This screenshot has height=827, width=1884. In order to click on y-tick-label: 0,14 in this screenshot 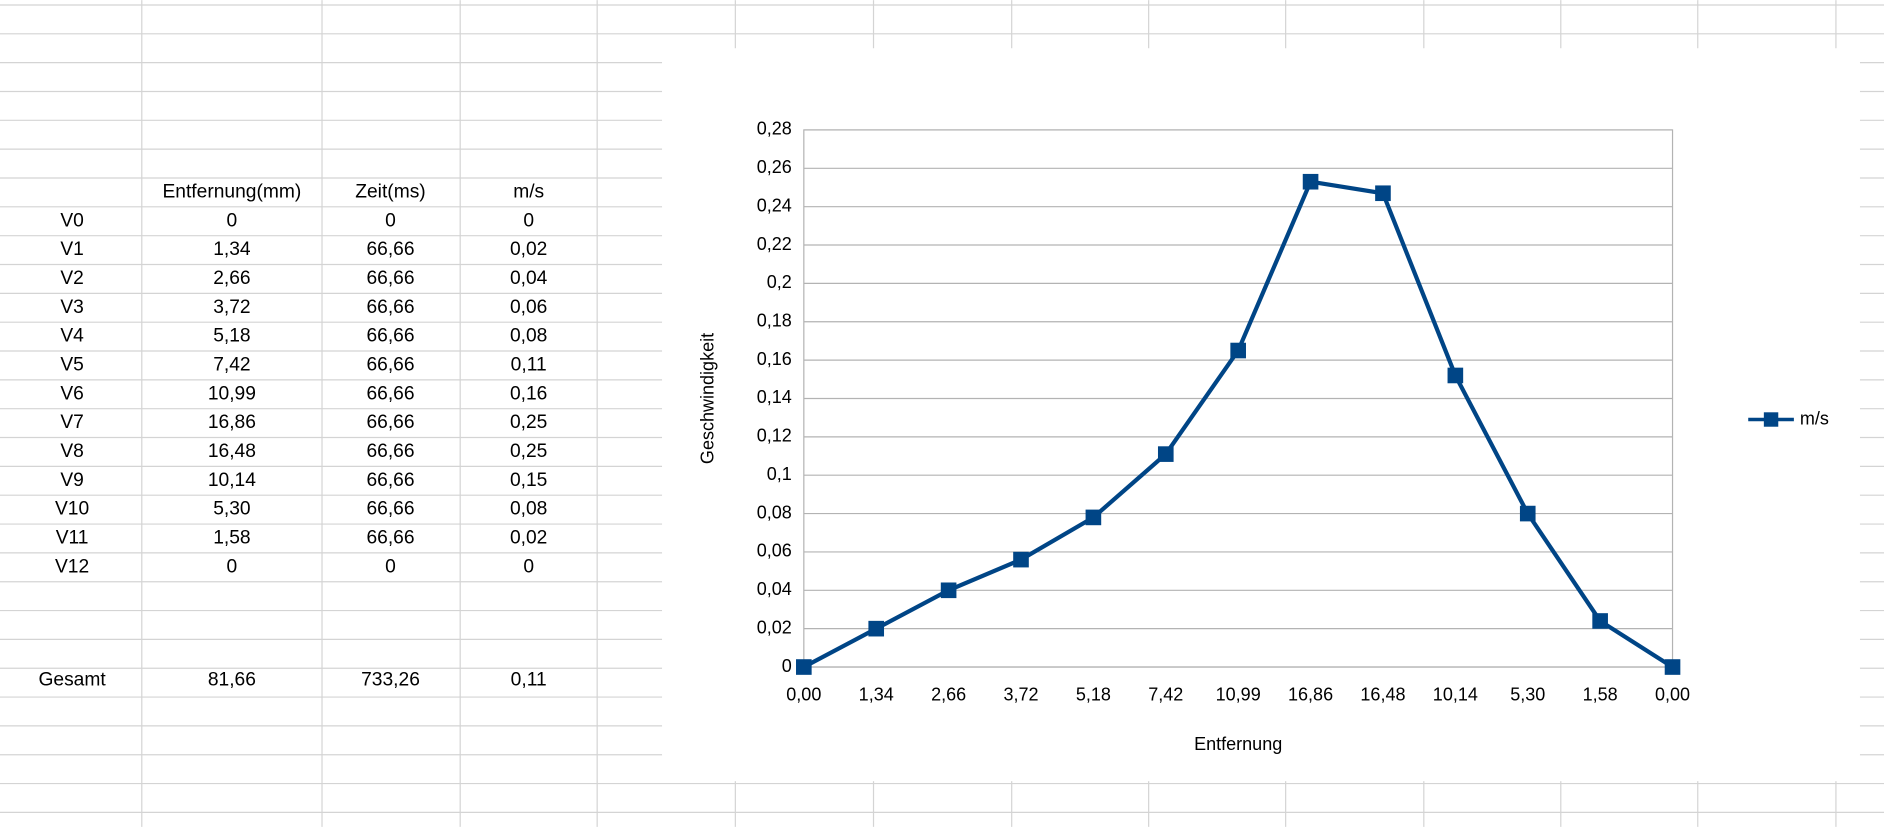, I will do `click(774, 397)`.